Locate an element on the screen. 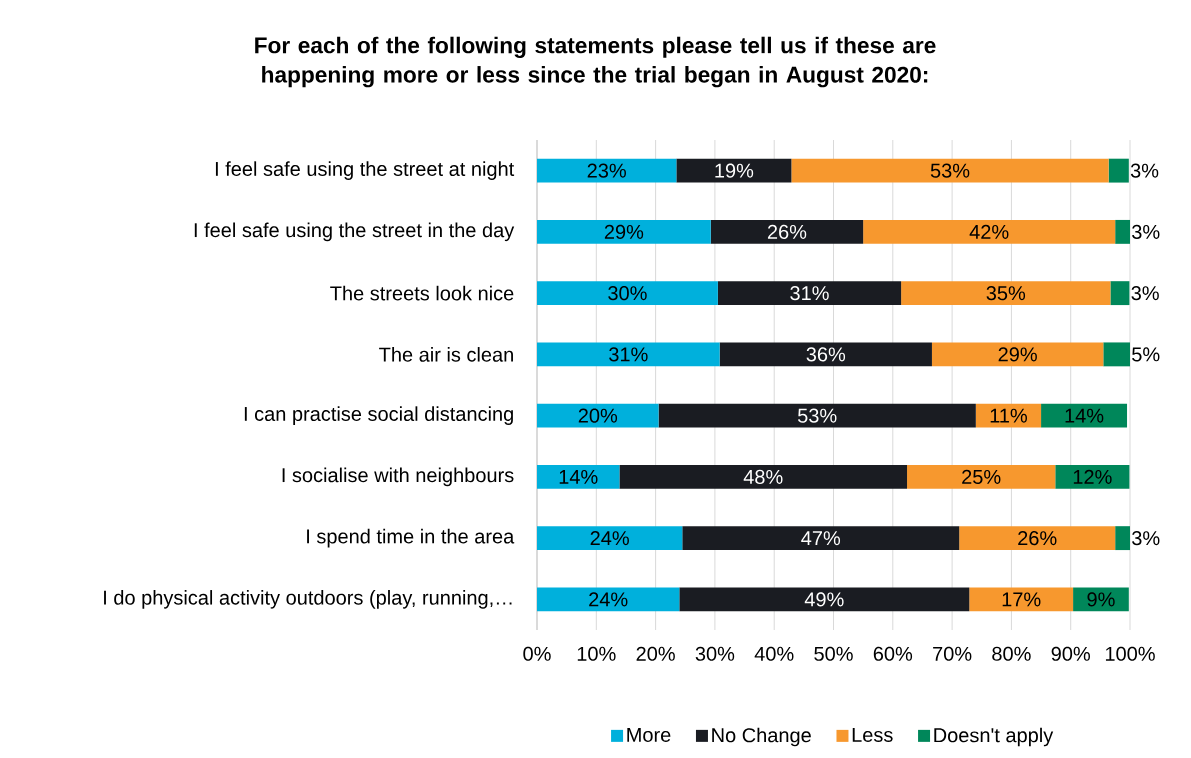  legend-label: More is located at coordinates (649, 734).